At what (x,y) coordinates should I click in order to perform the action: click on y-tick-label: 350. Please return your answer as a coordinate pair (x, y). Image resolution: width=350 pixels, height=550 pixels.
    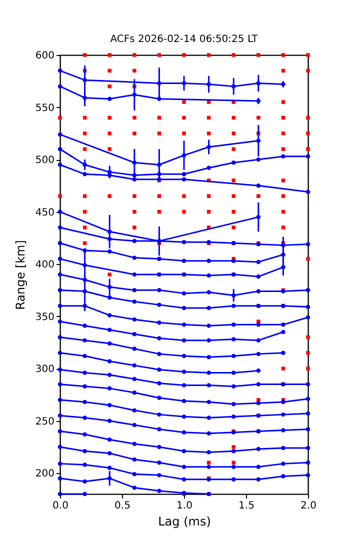
    Looking at the image, I should click on (44, 317).